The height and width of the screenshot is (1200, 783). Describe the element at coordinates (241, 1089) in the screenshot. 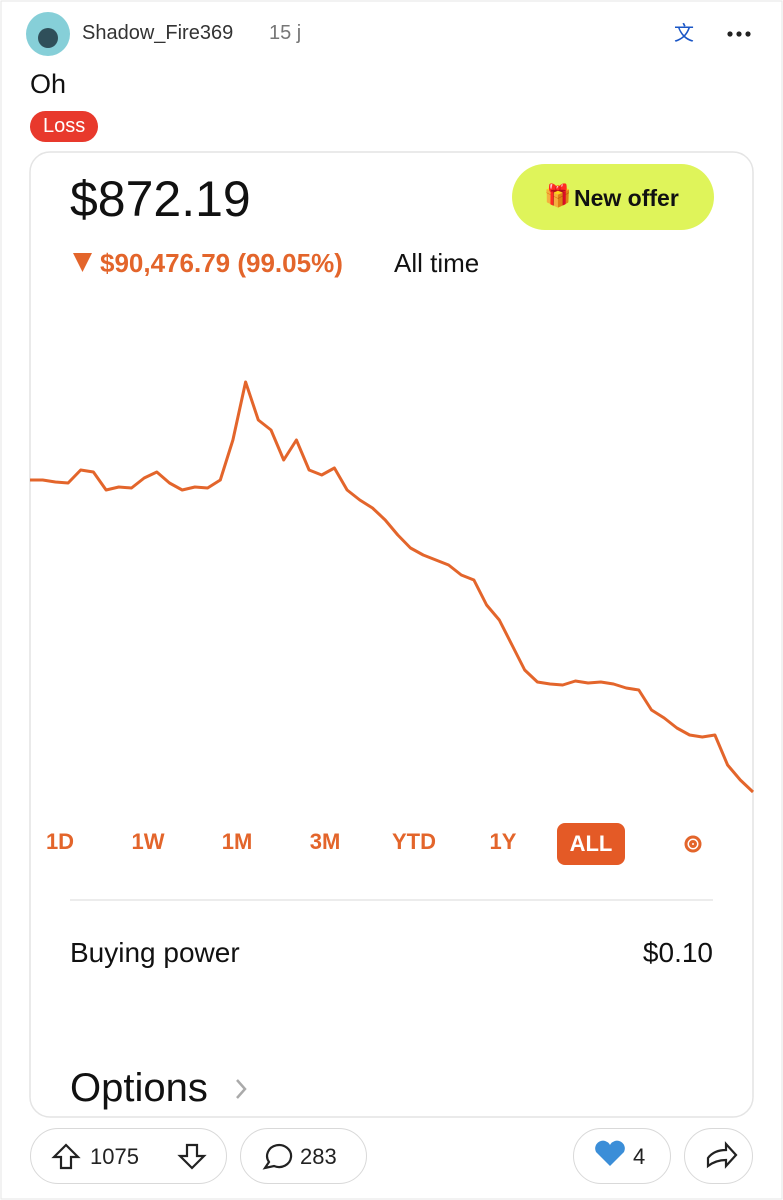

I see `chevron` at that location.